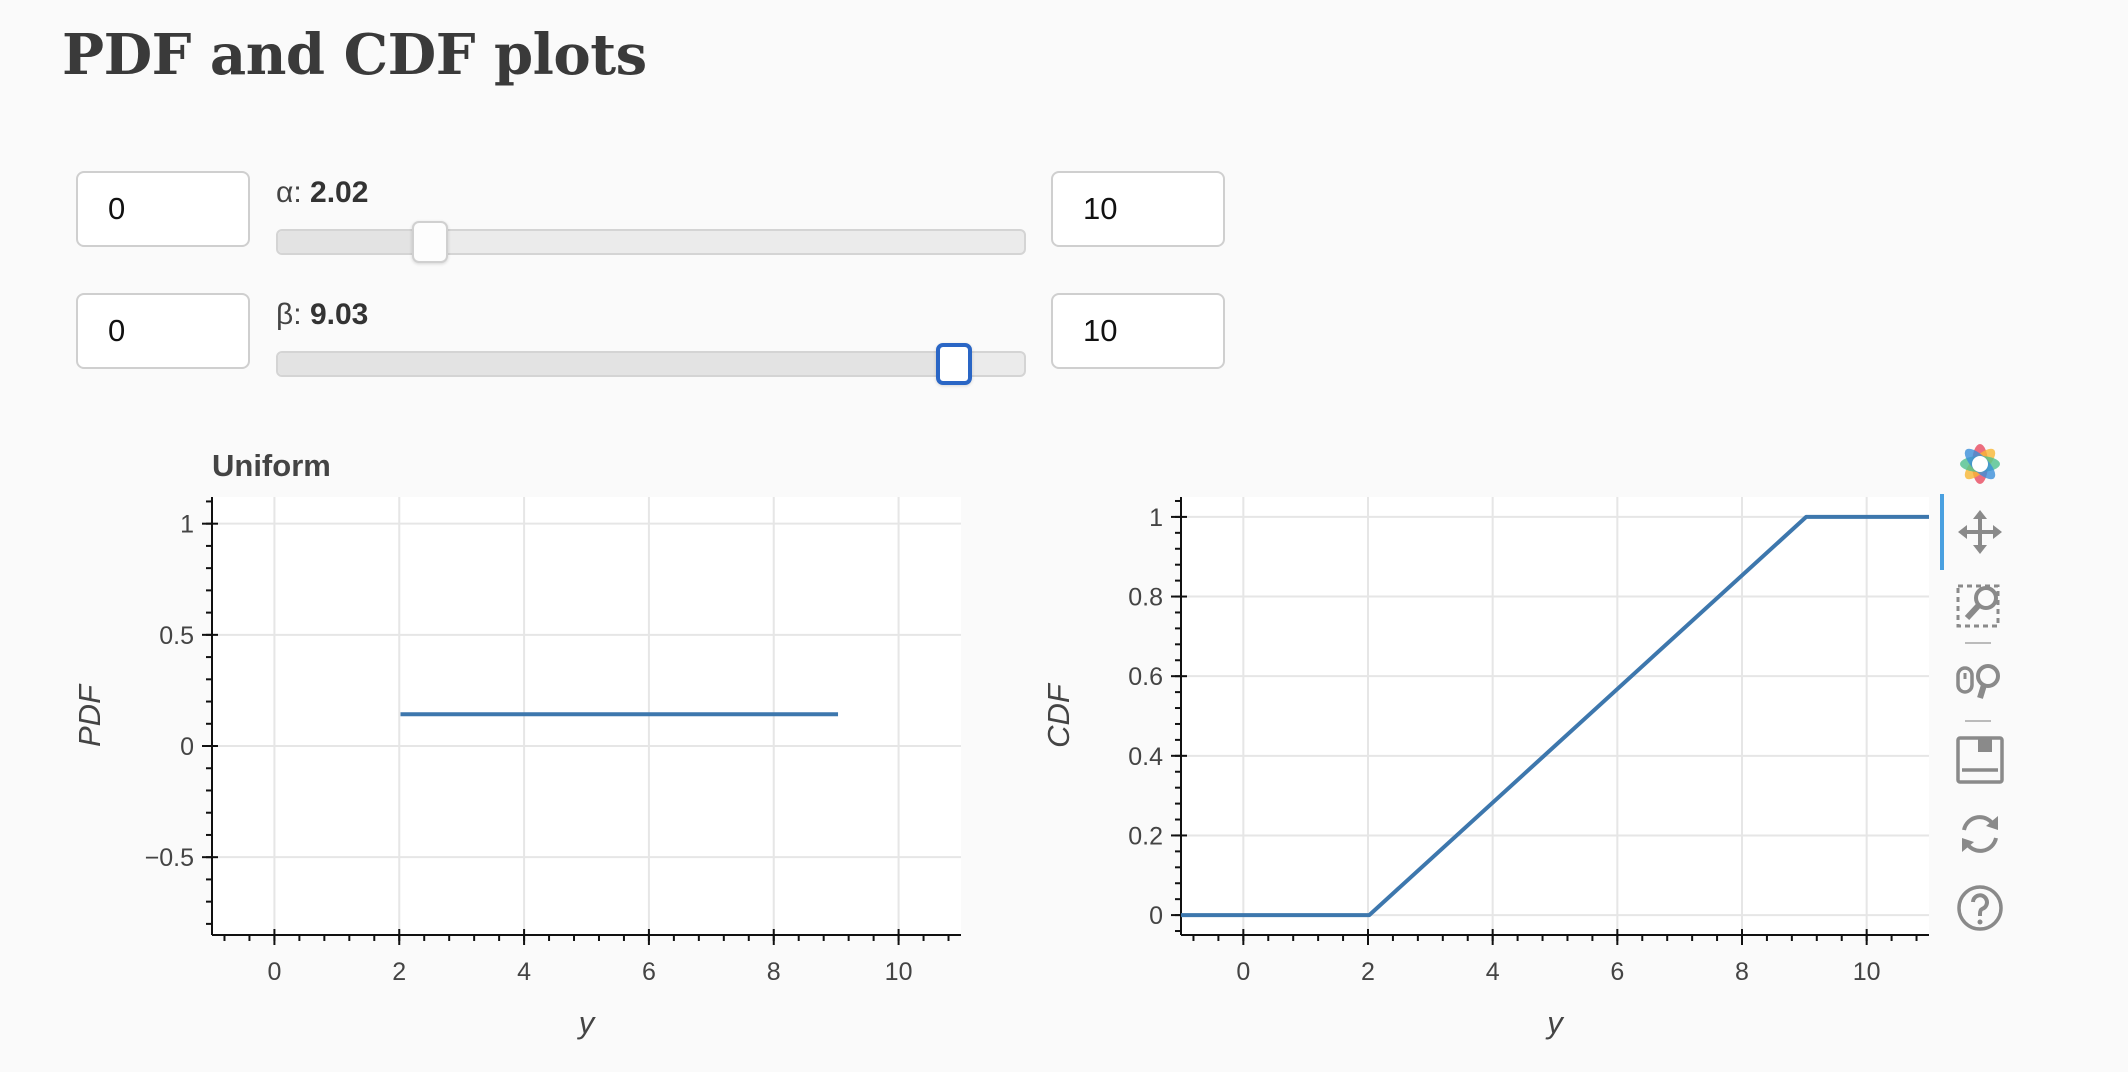 The image size is (2128, 1072). Describe the element at coordinates (1980, 760) in the screenshot. I see `save-icon` at that location.